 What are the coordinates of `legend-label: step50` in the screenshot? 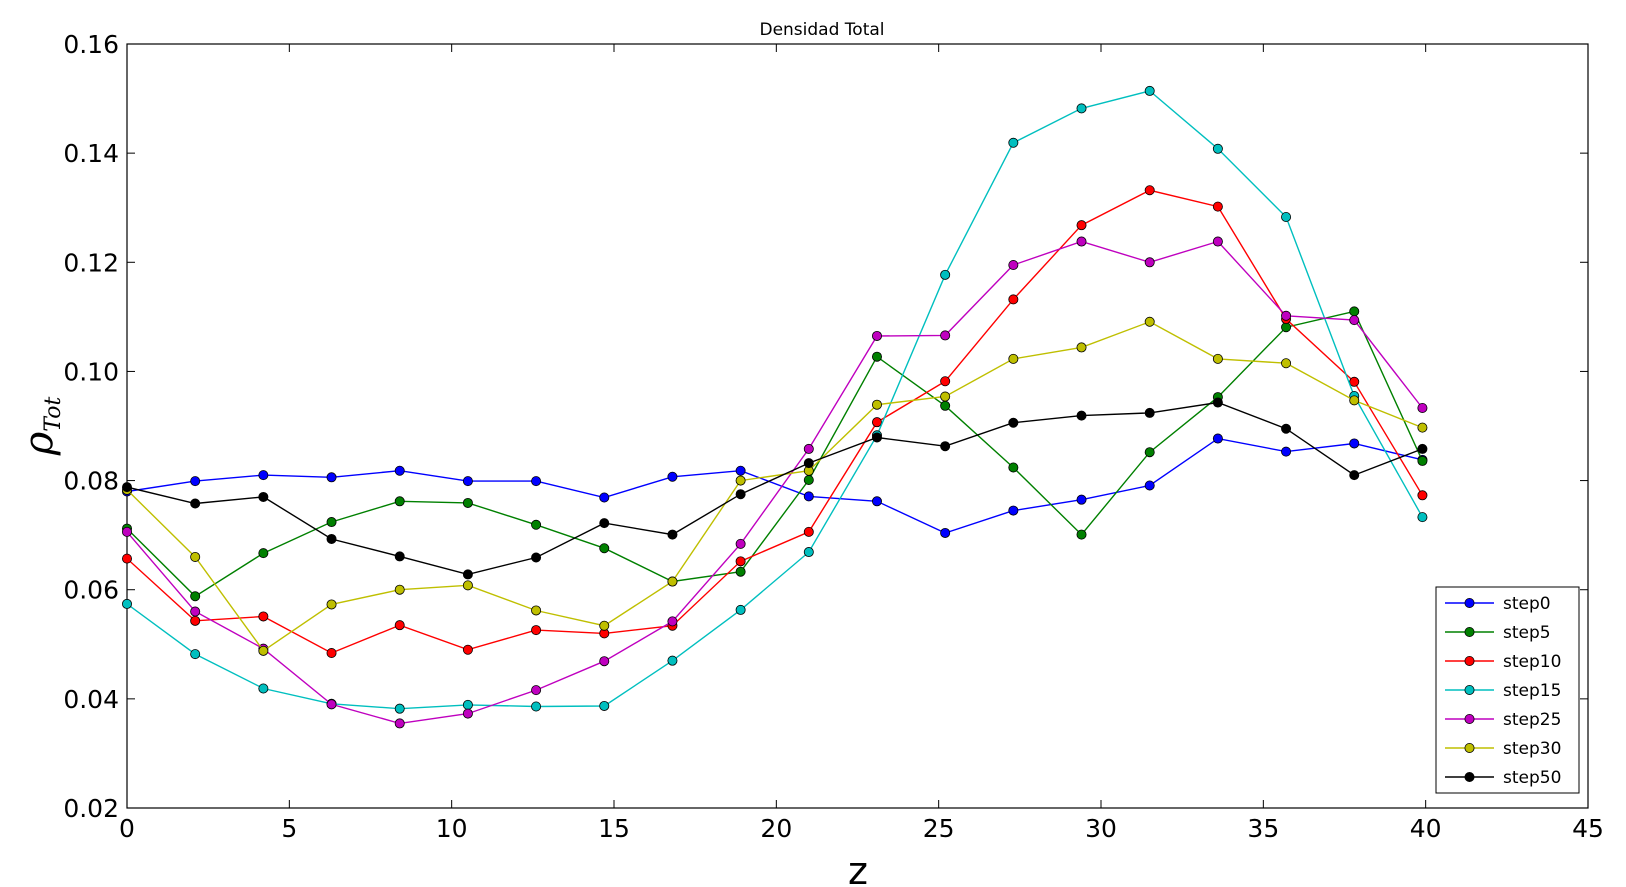 It's located at (1532, 778).